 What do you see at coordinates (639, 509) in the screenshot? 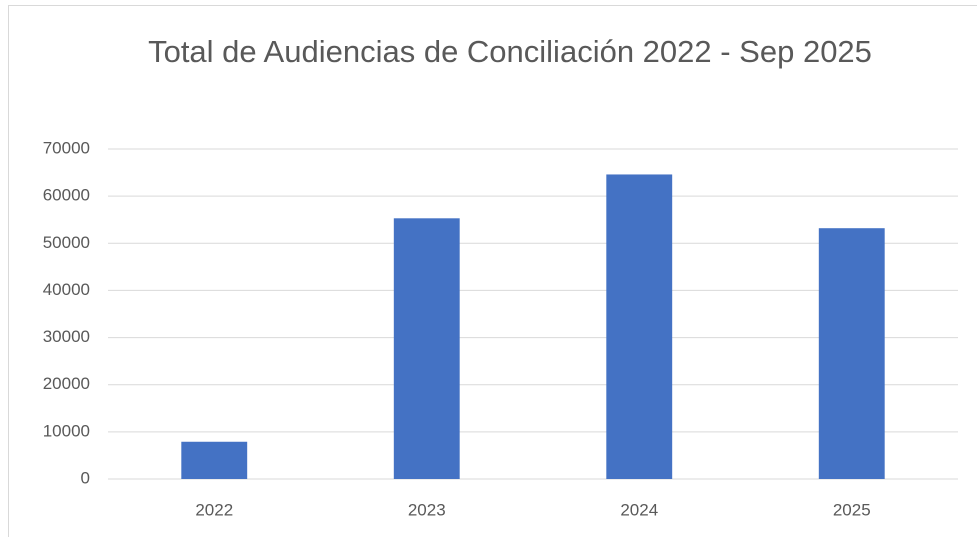
I see `x-tick-label: 2024` at bounding box center [639, 509].